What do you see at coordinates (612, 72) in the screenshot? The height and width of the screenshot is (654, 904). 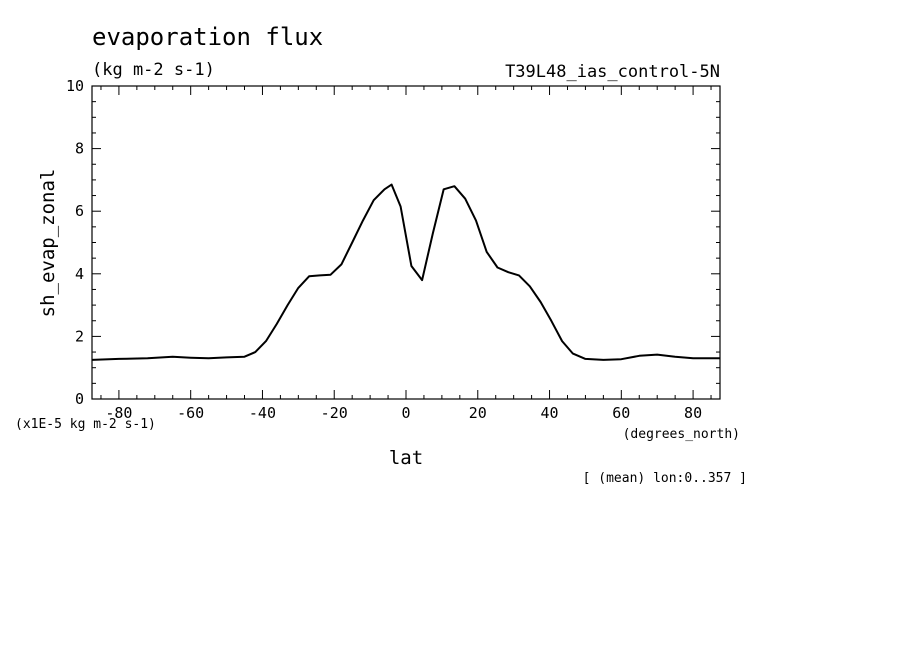 I see `dataset-label: T39L48_ias_control-5N` at bounding box center [612, 72].